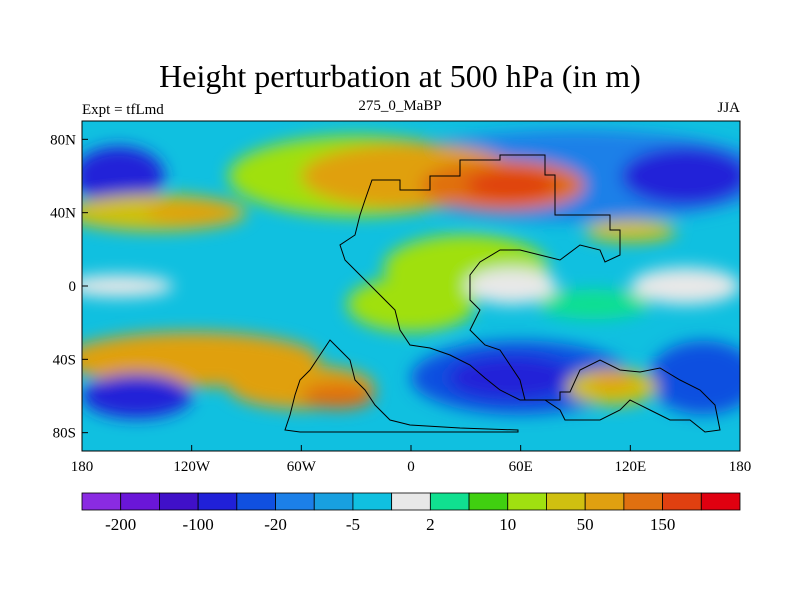  Describe the element at coordinates (400, 76) in the screenshot. I see `chart-title: Height perturbation at 500 hPa (in m)` at that location.